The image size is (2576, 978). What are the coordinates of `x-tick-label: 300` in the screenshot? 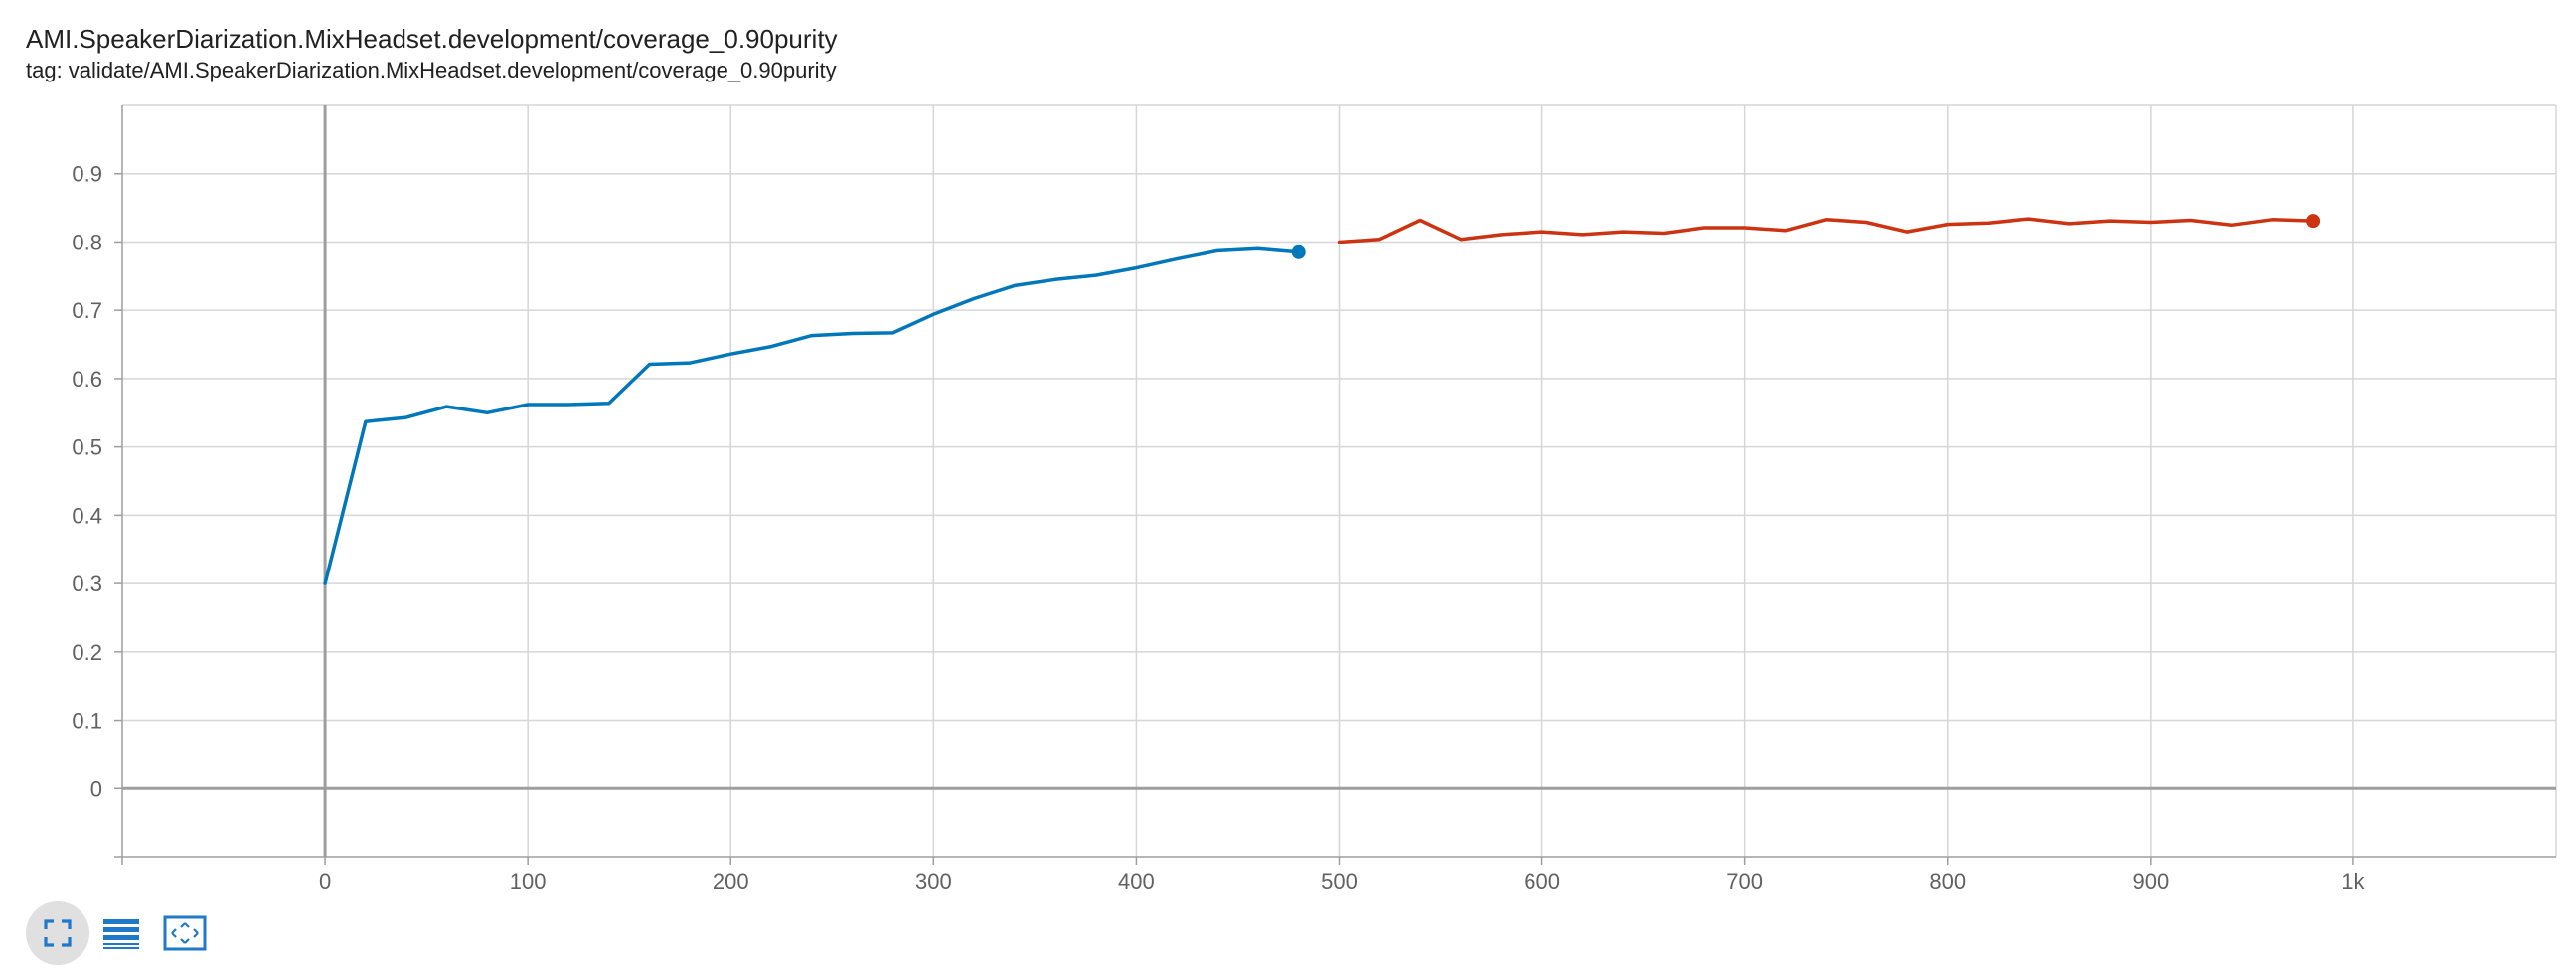 It's located at (933, 881).